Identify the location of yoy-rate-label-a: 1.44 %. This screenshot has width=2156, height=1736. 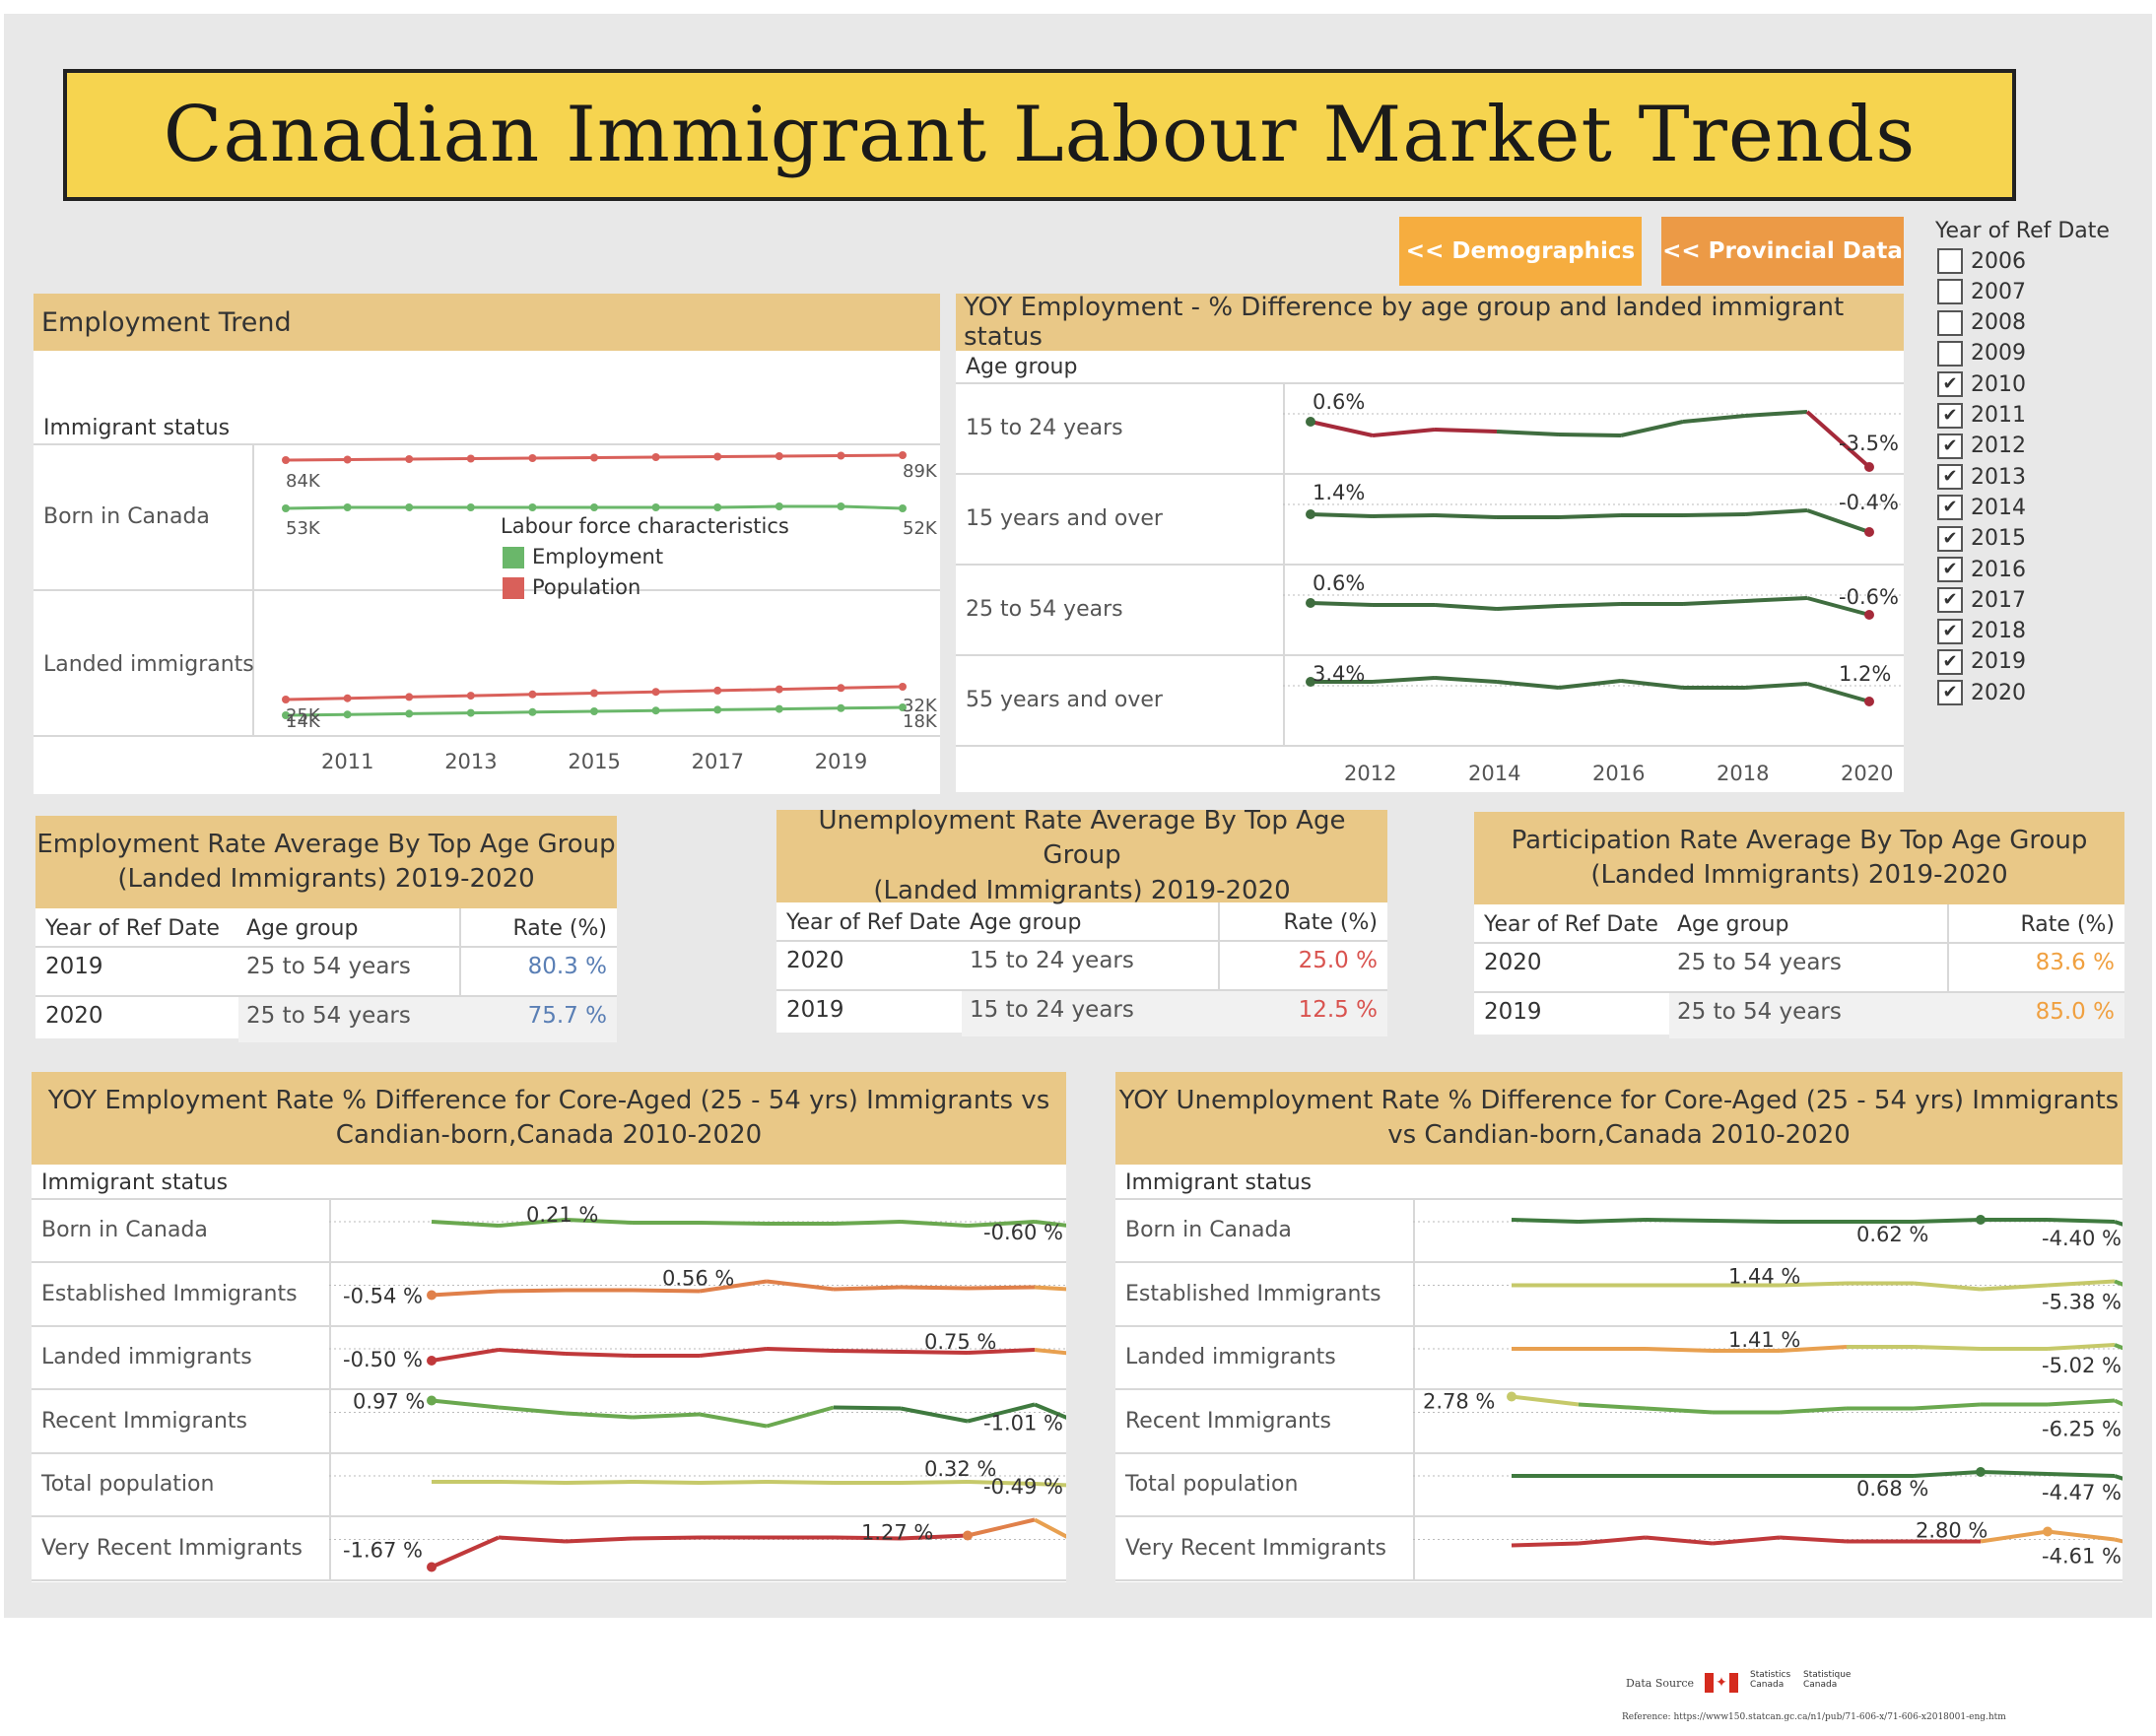
(1764, 1277).